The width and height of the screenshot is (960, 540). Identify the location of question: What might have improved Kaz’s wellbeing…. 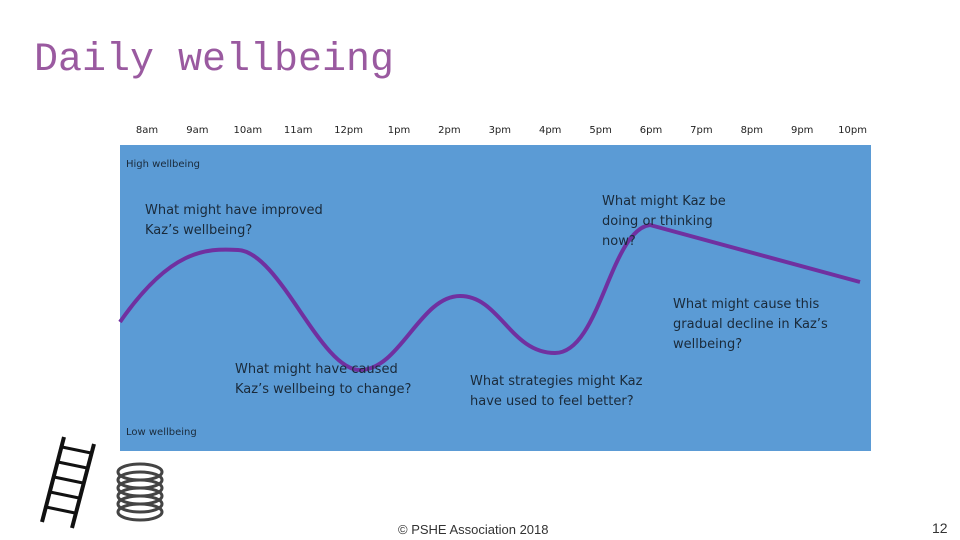
(234, 220).